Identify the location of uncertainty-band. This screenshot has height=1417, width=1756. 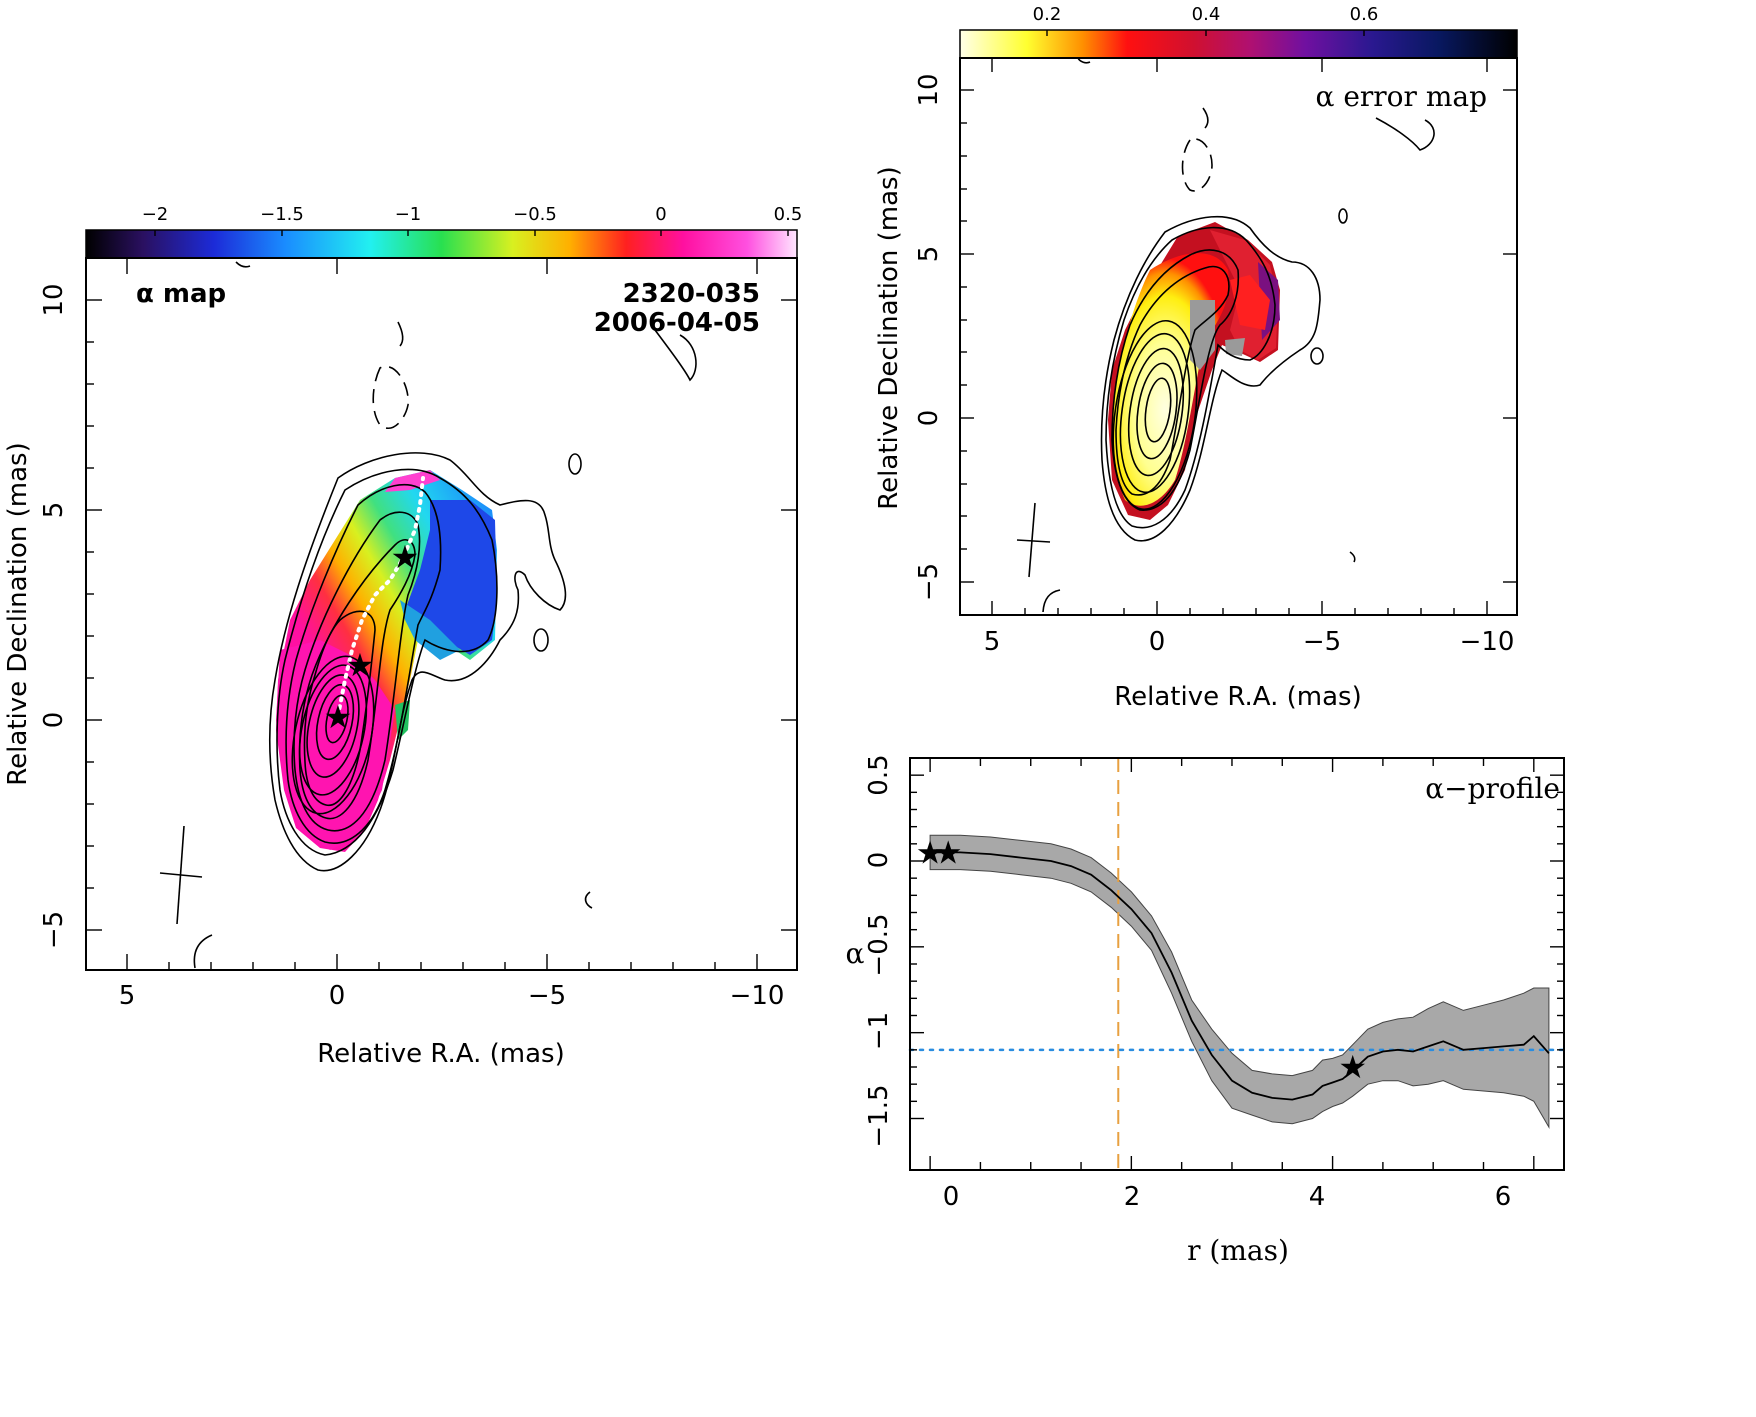
(1239, 981).